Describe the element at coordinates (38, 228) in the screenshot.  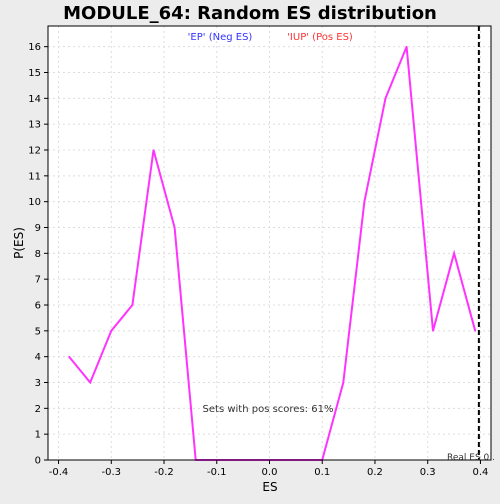
I see `y-tick-label: 9` at that location.